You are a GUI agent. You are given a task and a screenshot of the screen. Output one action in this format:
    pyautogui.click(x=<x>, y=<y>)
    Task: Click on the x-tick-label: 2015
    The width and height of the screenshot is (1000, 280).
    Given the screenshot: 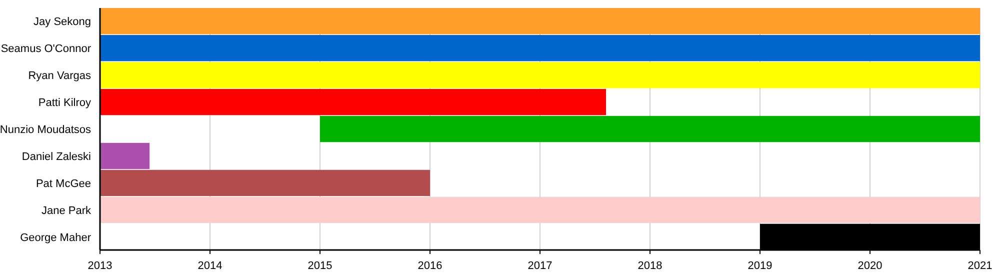 What is the action you would take?
    pyautogui.click(x=320, y=266)
    